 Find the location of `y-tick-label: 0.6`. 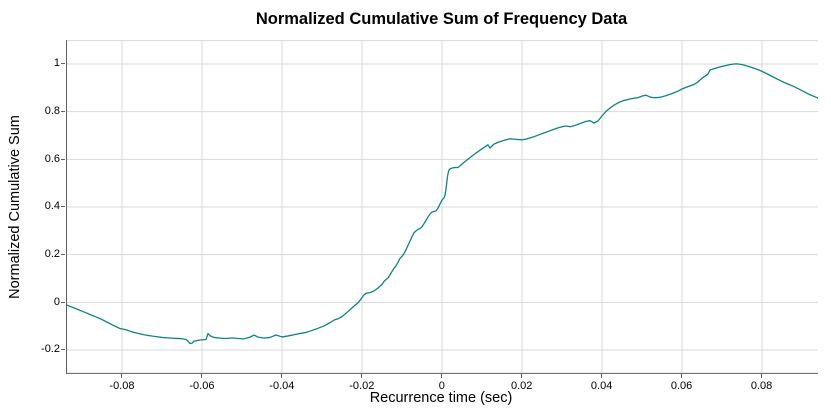

y-tick-label: 0.6 is located at coordinates (52, 158).